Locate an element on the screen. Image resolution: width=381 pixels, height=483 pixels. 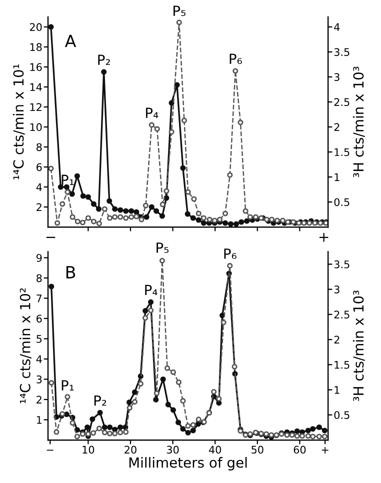
y-tick-label: 12 is located at coordinates (36, 107).